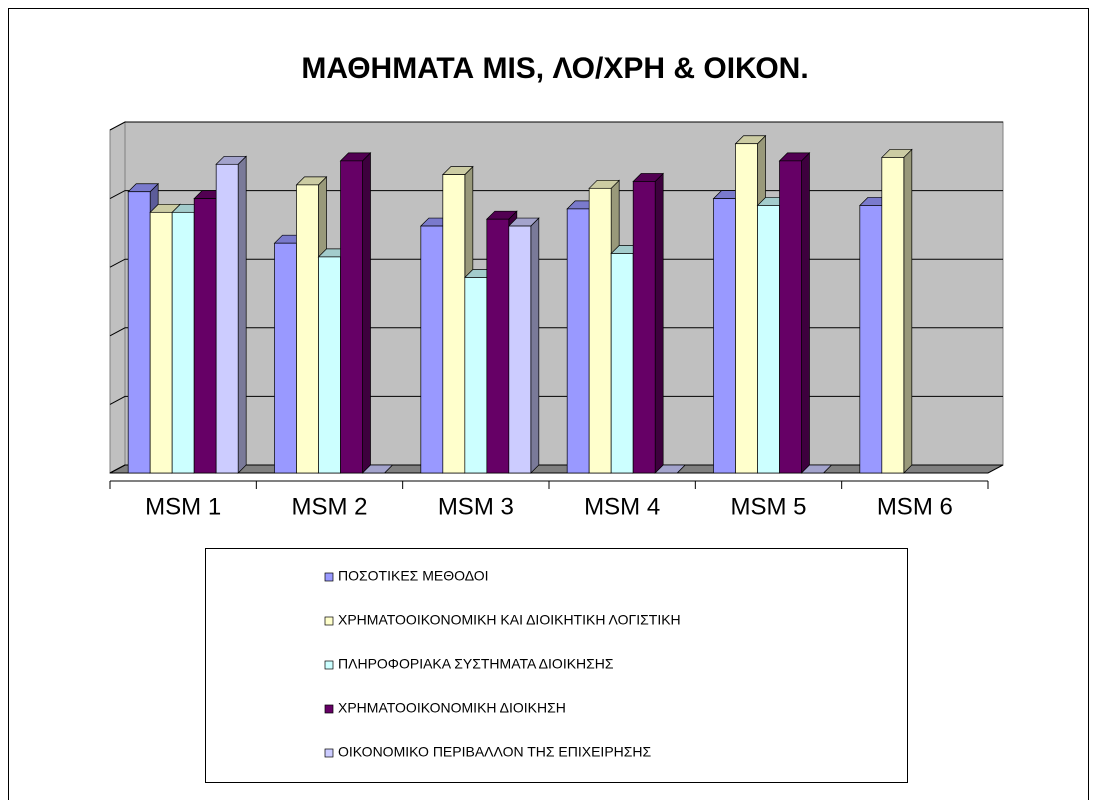  What do you see at coordinates (413, 576) in the screenshot?
I see `legend-label: ΠΟΣΟΤΙΚΕΣ ΜΕΘΟΔΟΙ` at bounding box center [413, 576].